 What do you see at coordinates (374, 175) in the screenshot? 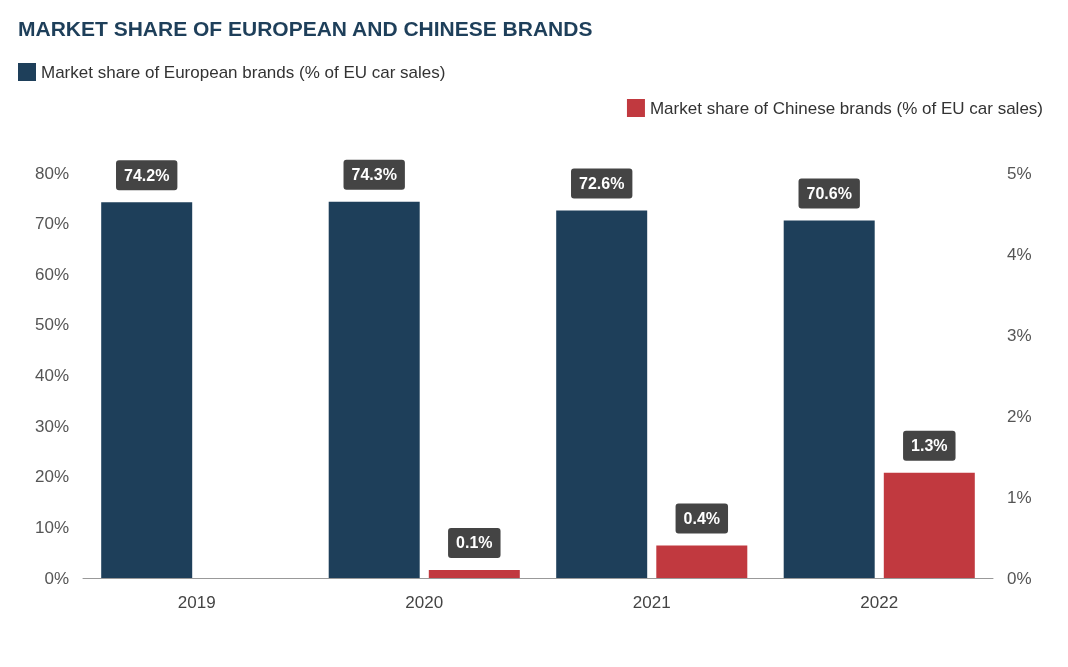
I see `data-label: 74.3%` at bounding box center [374, 175].